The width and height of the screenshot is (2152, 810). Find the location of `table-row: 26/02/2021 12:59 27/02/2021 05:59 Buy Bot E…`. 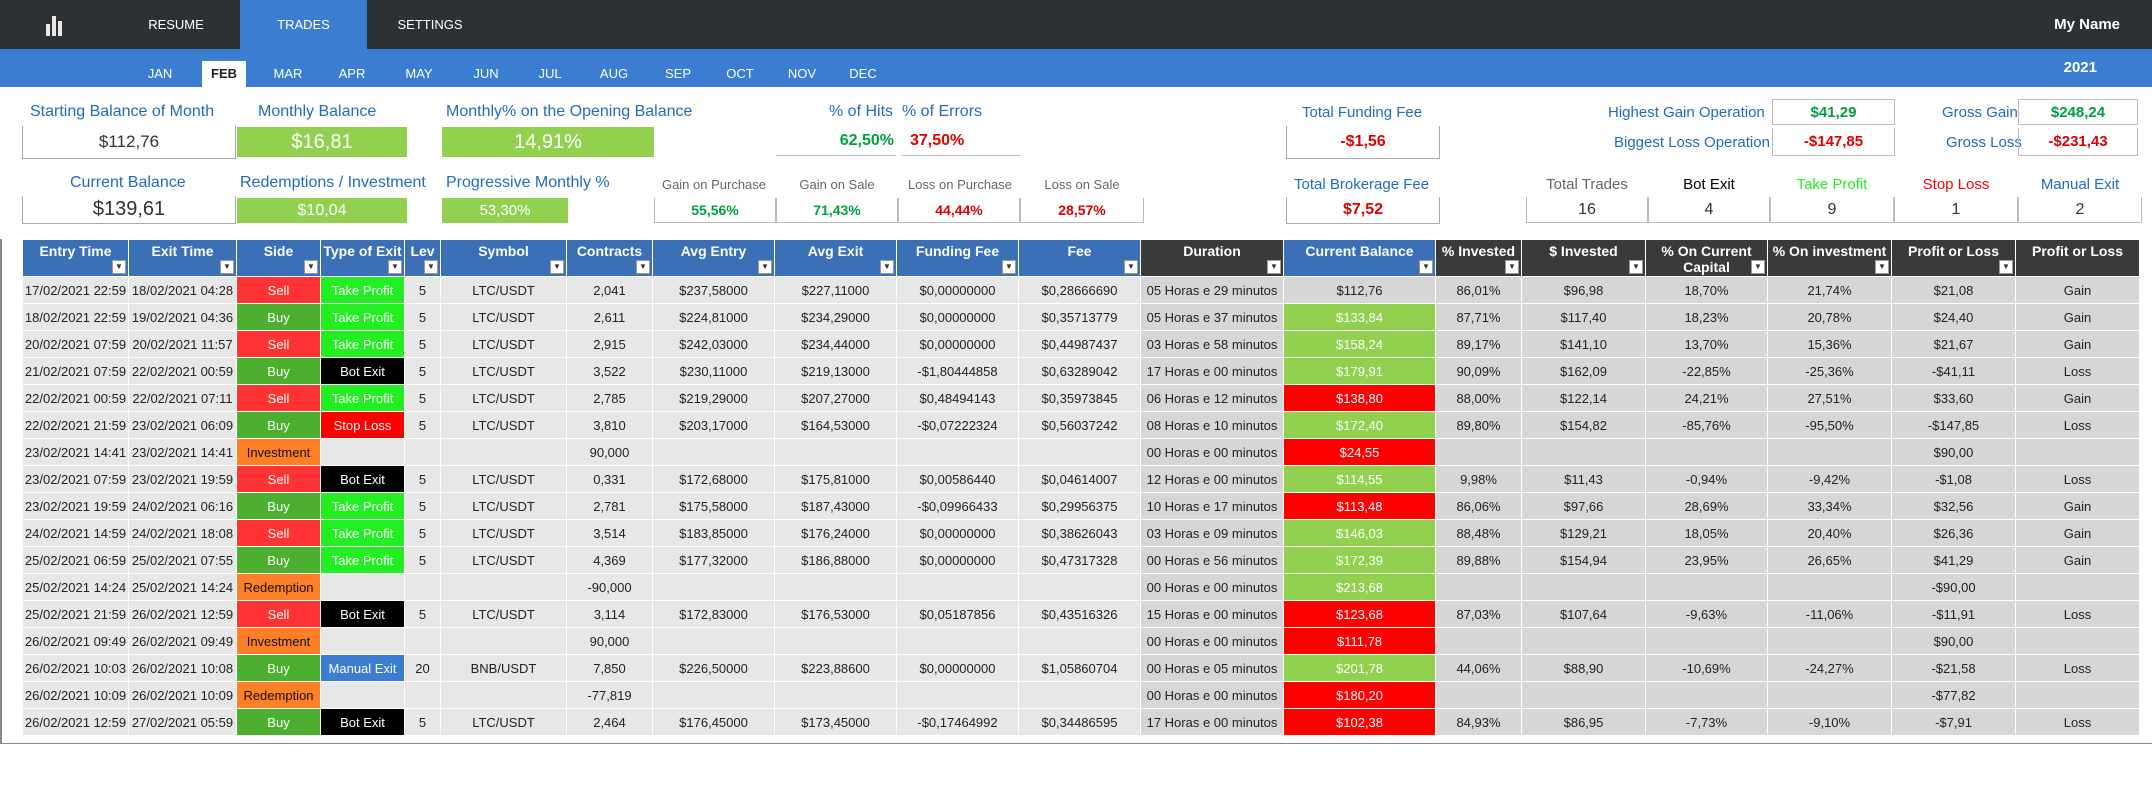

table-row: 26/02/2021 12:59 27/02/2021 05:59 Buy Bot E… is located at coordinates (1081, 722).